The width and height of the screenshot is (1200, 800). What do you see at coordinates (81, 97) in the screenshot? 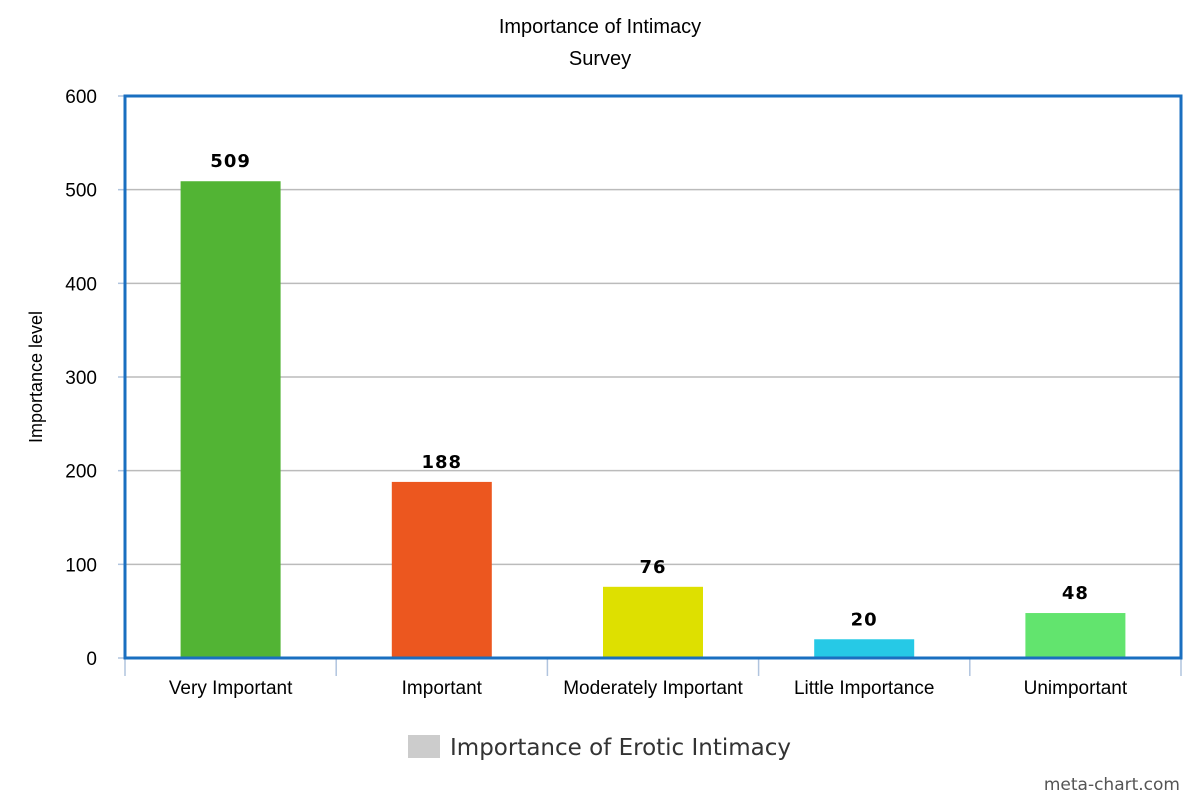
I see `y-tick-label: 600` at bounding box center [81, 97].